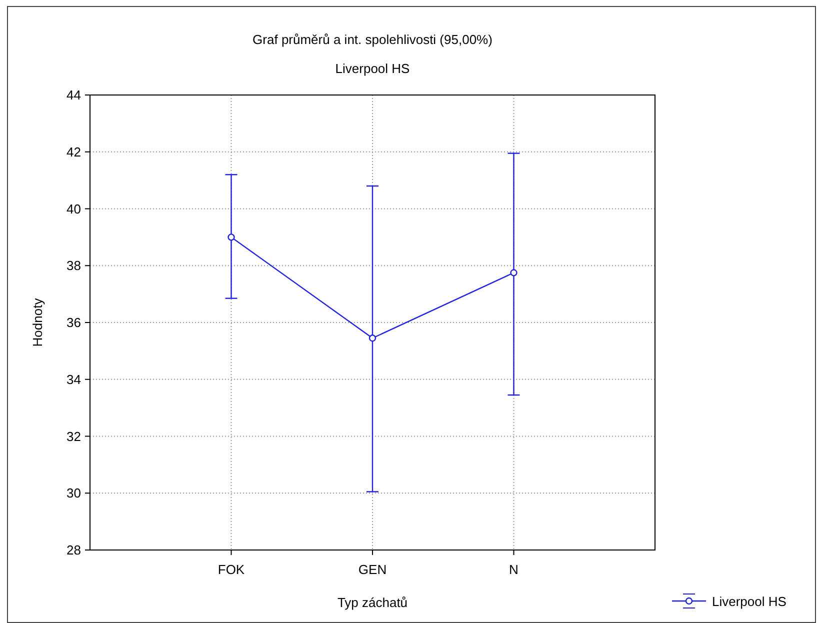 The image size is (823, 623). Describe the element at coordinates (372, 569) in the screenshot. I see `x-tick-label: GEN` at that location.